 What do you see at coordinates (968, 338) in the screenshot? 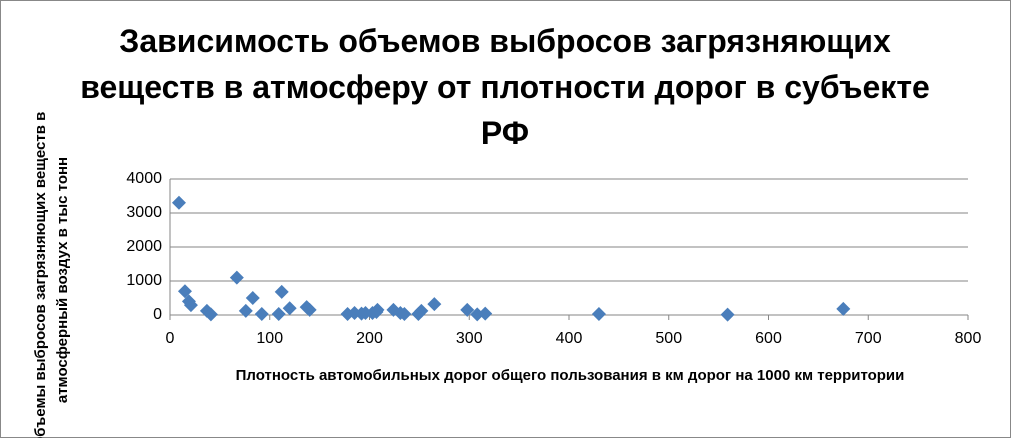
I see `x-tick-label: 800` at bounding box center [968, 338].